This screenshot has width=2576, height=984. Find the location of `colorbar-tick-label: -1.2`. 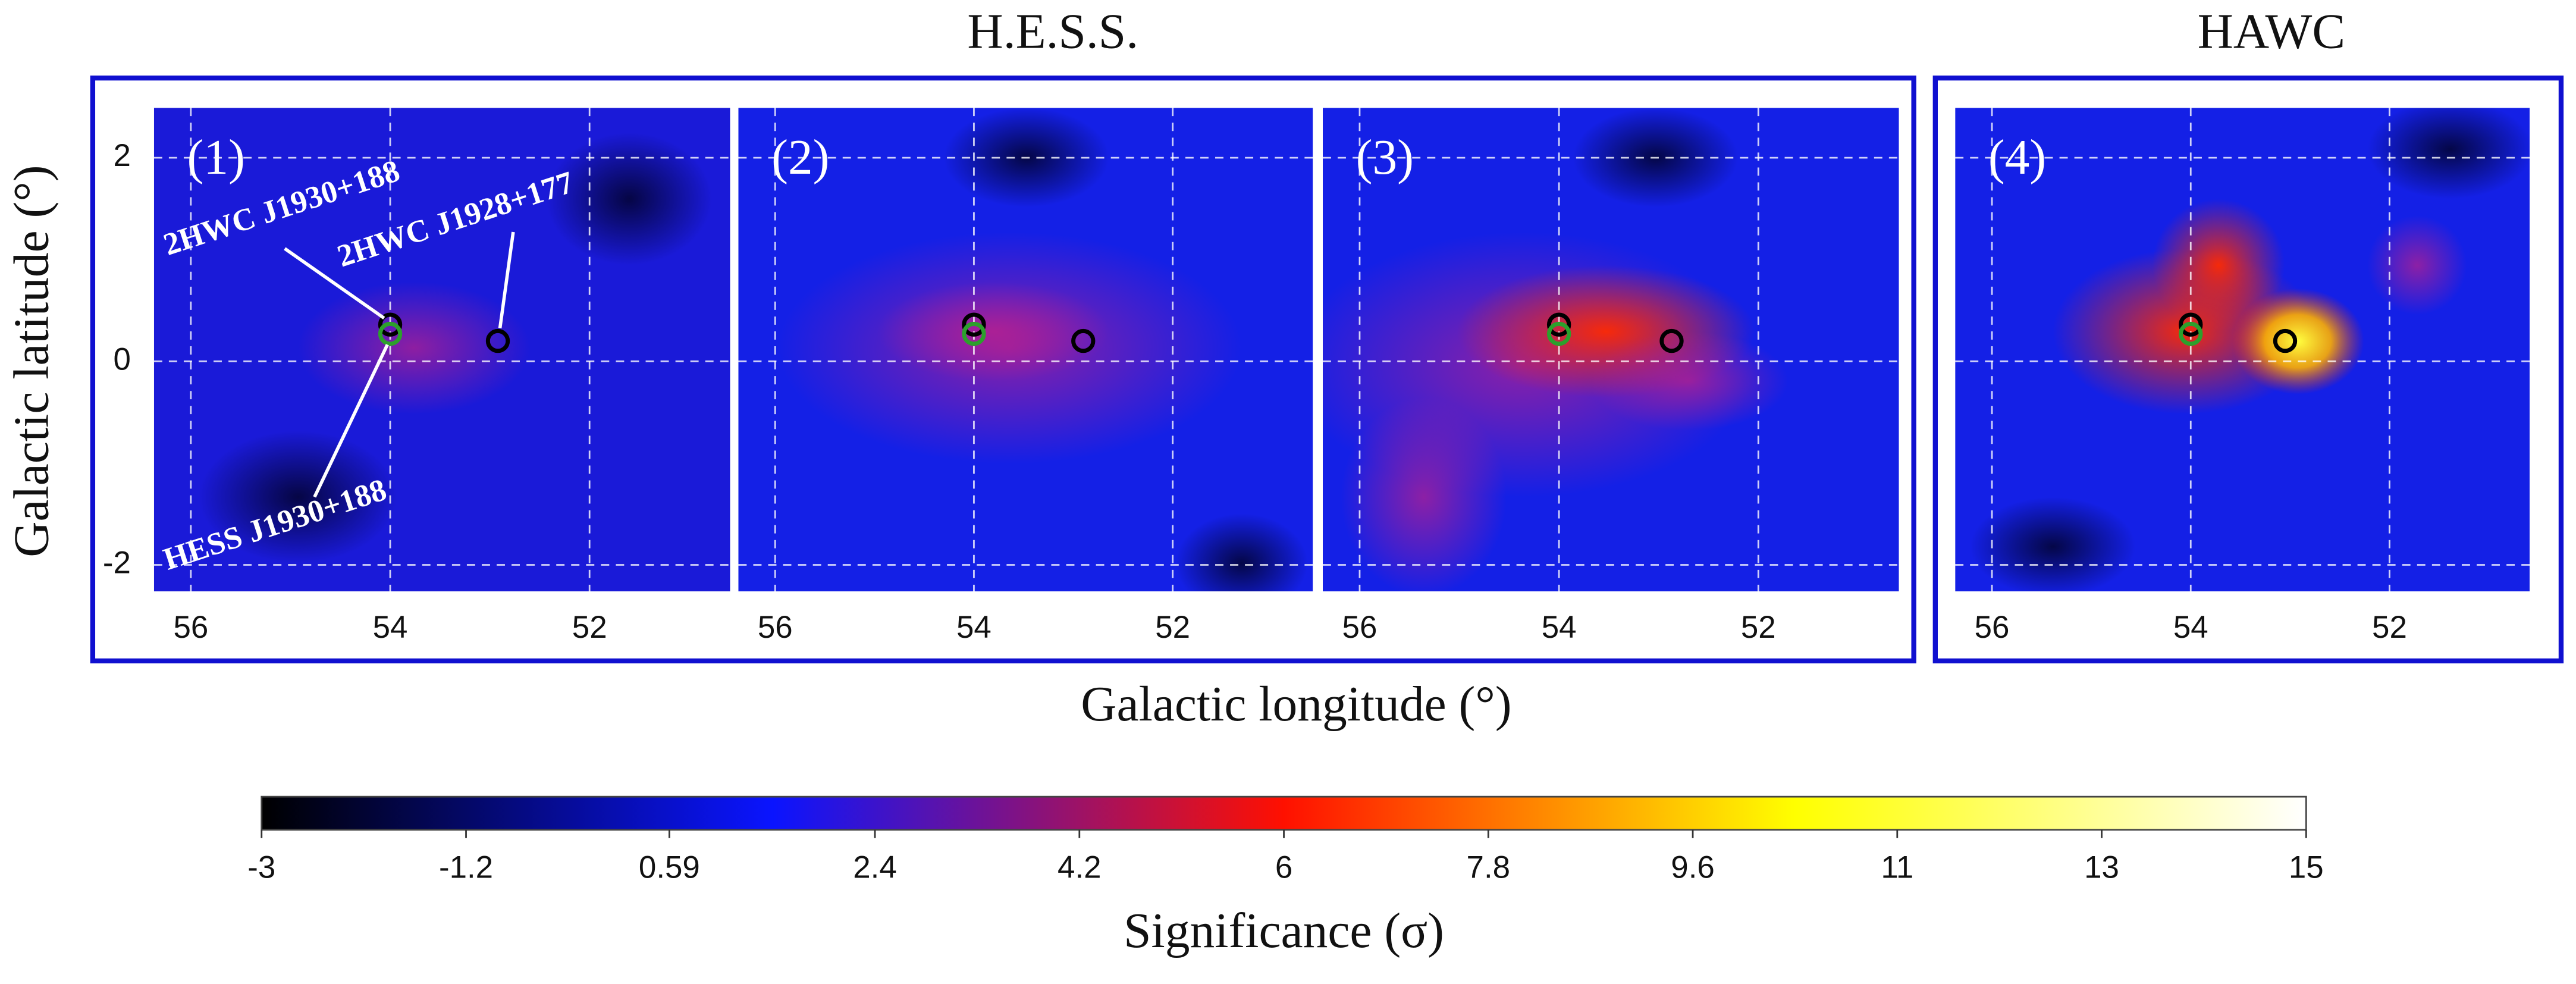

colorbar-tick-label: -1.2 is located at coordinates (466, 867).